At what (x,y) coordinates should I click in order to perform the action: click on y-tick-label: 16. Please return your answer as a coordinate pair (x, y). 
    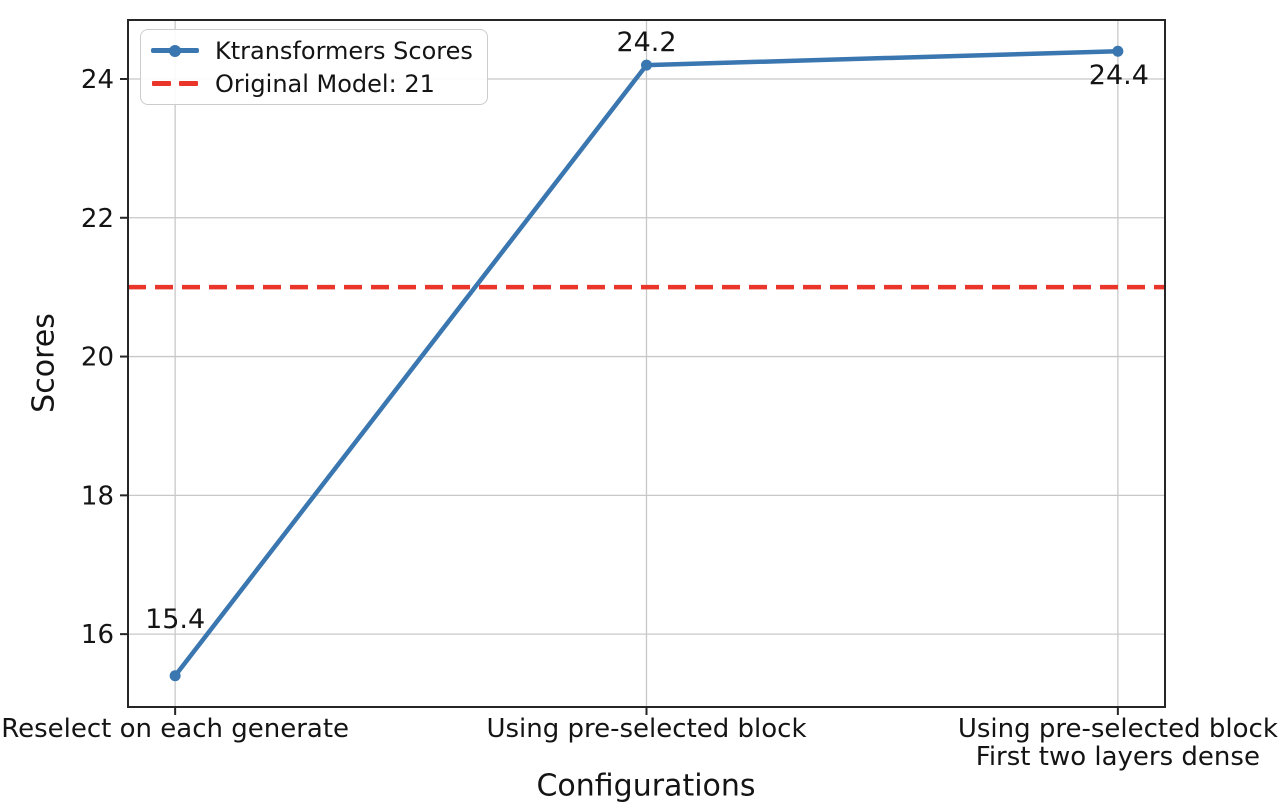
    Looking at the image, I should click on (97, 635).